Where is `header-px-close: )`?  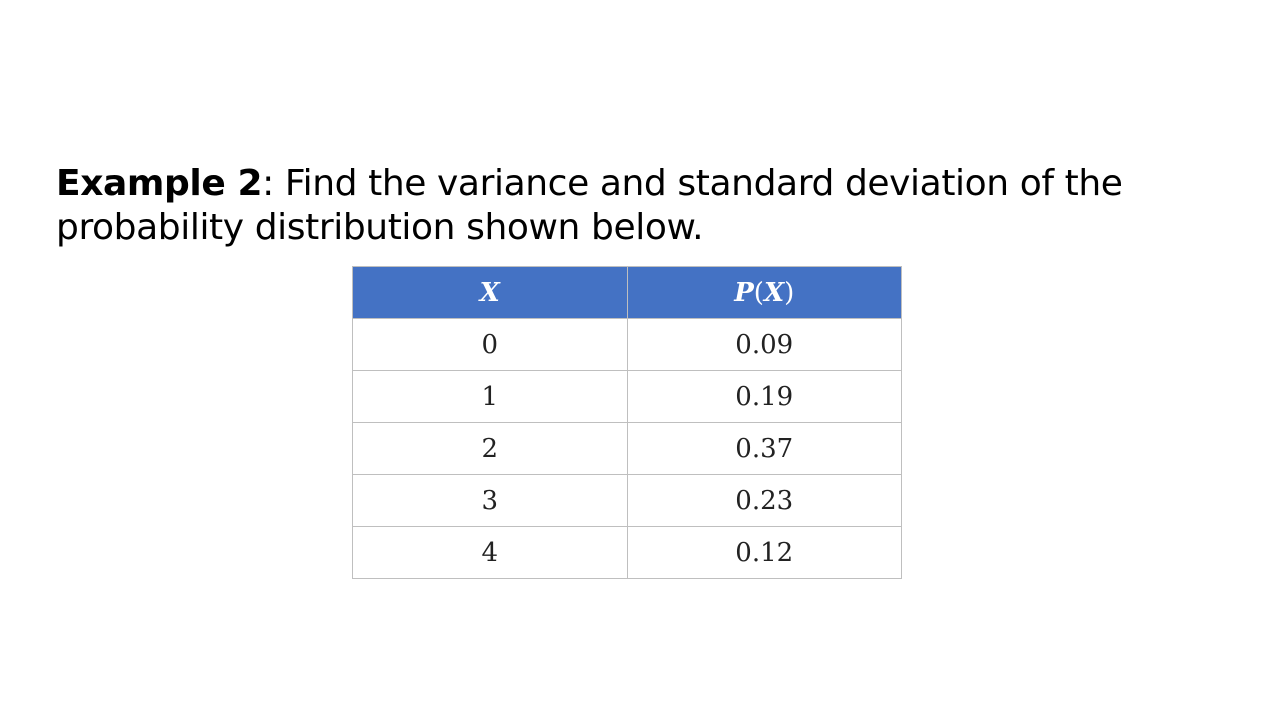
header-px-close: ) is located at coordinates (789, 292).